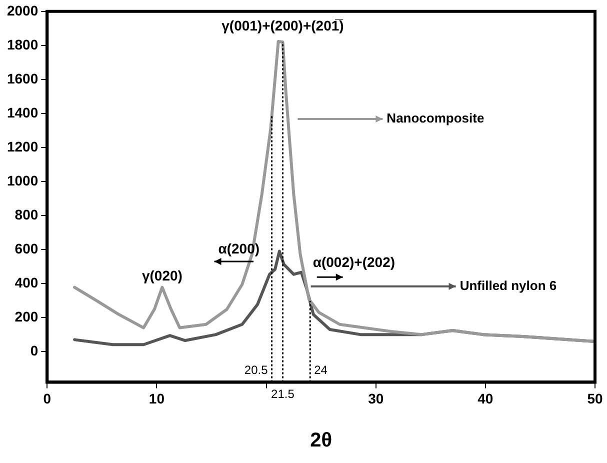 The image size is (607, 463). What do you see at coordinates (283, 394) in the screenshot?
I see `ref-line-label: 21.5` at bounding box center [283, 394].